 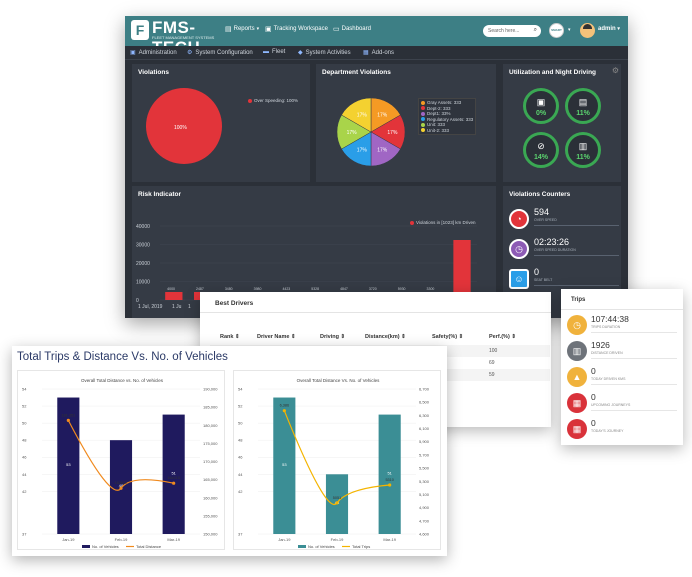 What do you see at coordinates (276, 337) in the screenshot?
I see `column-driver-name: Driver Name ⇕` at bounding box center [276, 337].